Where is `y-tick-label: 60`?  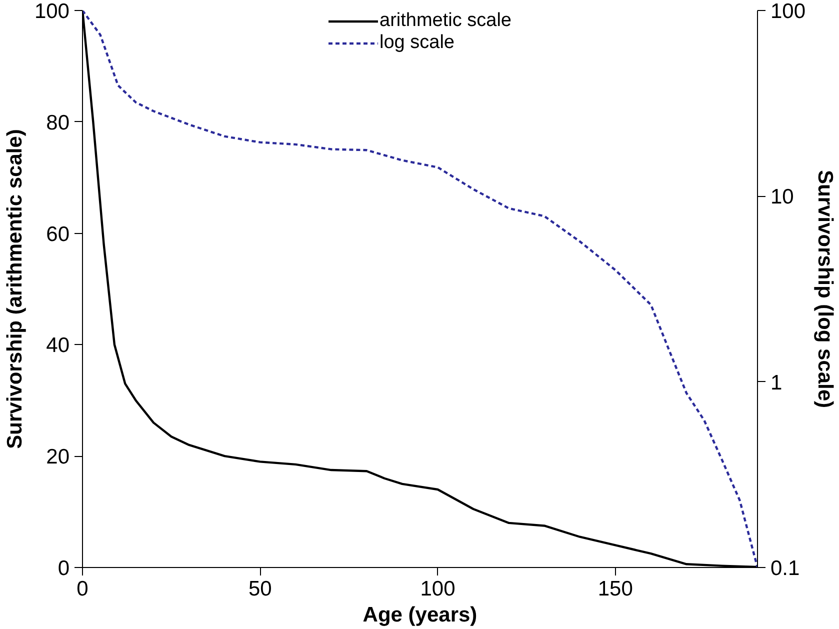
y-tick-label: 60 is located at coordinates (58, 234).